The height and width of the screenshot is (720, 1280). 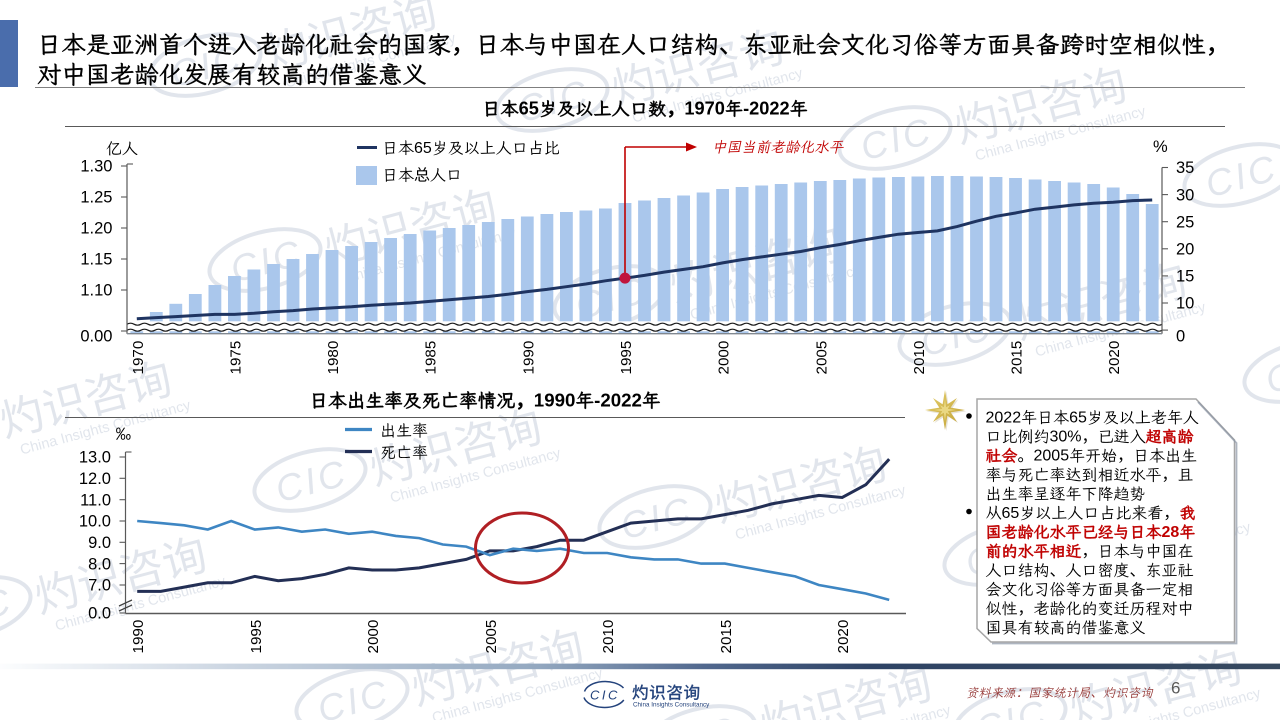 What do you see at coordinates (1185, 304) in the screenshot?
I see `svg-text: 10` at bounding box center [1185, 304].